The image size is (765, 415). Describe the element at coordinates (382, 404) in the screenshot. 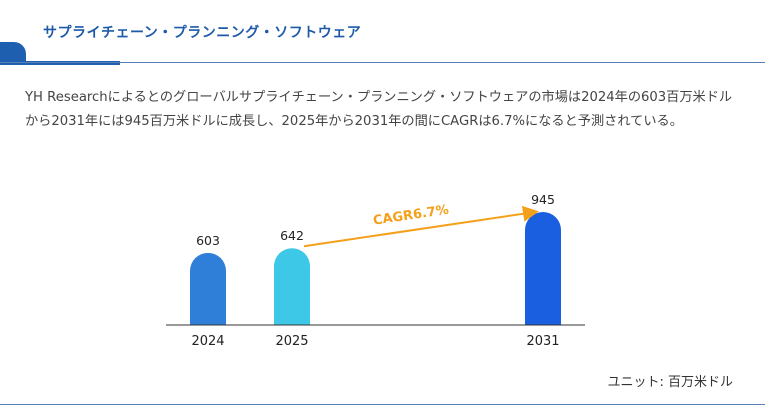

I see `footer-divider` at that location.